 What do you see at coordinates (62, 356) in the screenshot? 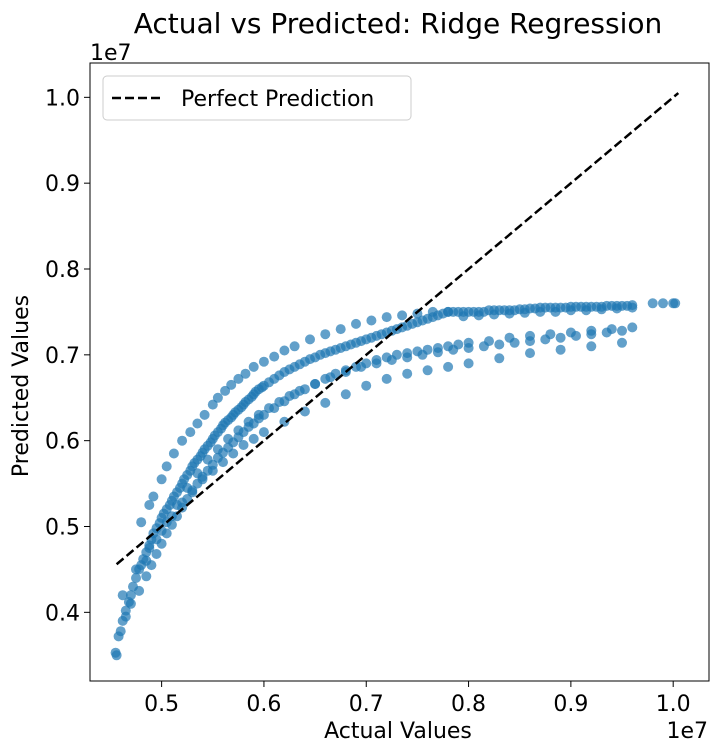
I see `y-tick-label: 0.7` at bounding box center [62, 356].